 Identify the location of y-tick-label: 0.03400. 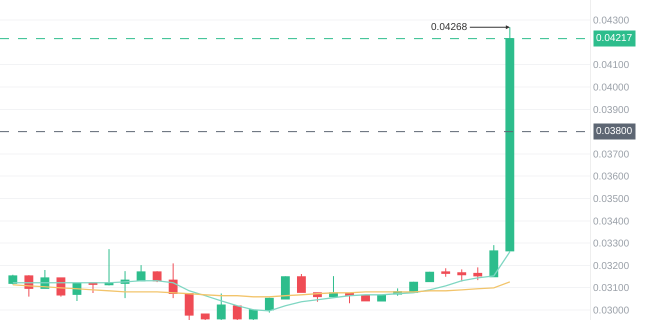
(611, 222).